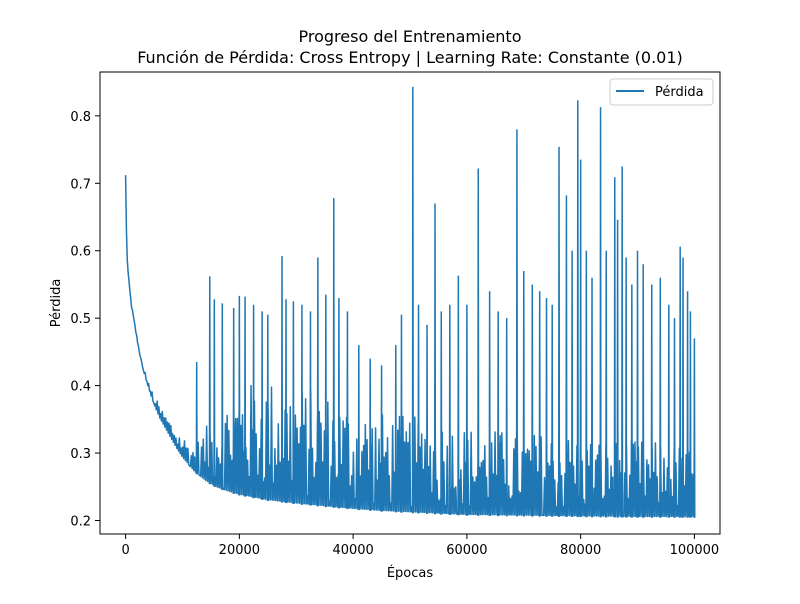 The width and height of the screenshot is (800, 604). I want to click on y-tick-label: 0.8, so click(80, 117).